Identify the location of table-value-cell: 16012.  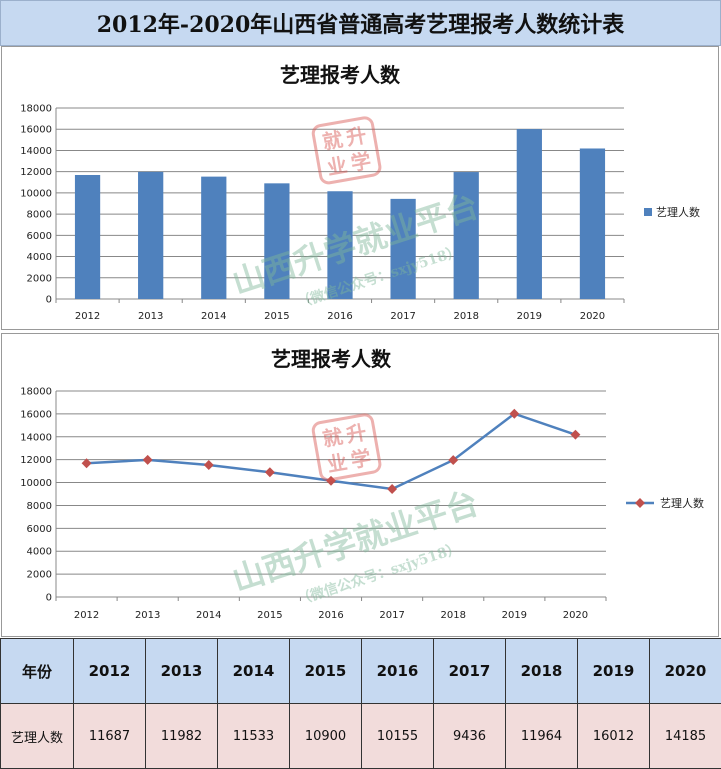
(614, 736).